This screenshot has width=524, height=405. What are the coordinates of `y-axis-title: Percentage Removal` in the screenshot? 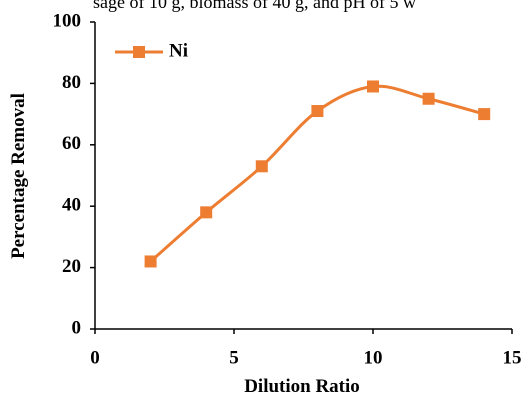 It's located at (18, 176).